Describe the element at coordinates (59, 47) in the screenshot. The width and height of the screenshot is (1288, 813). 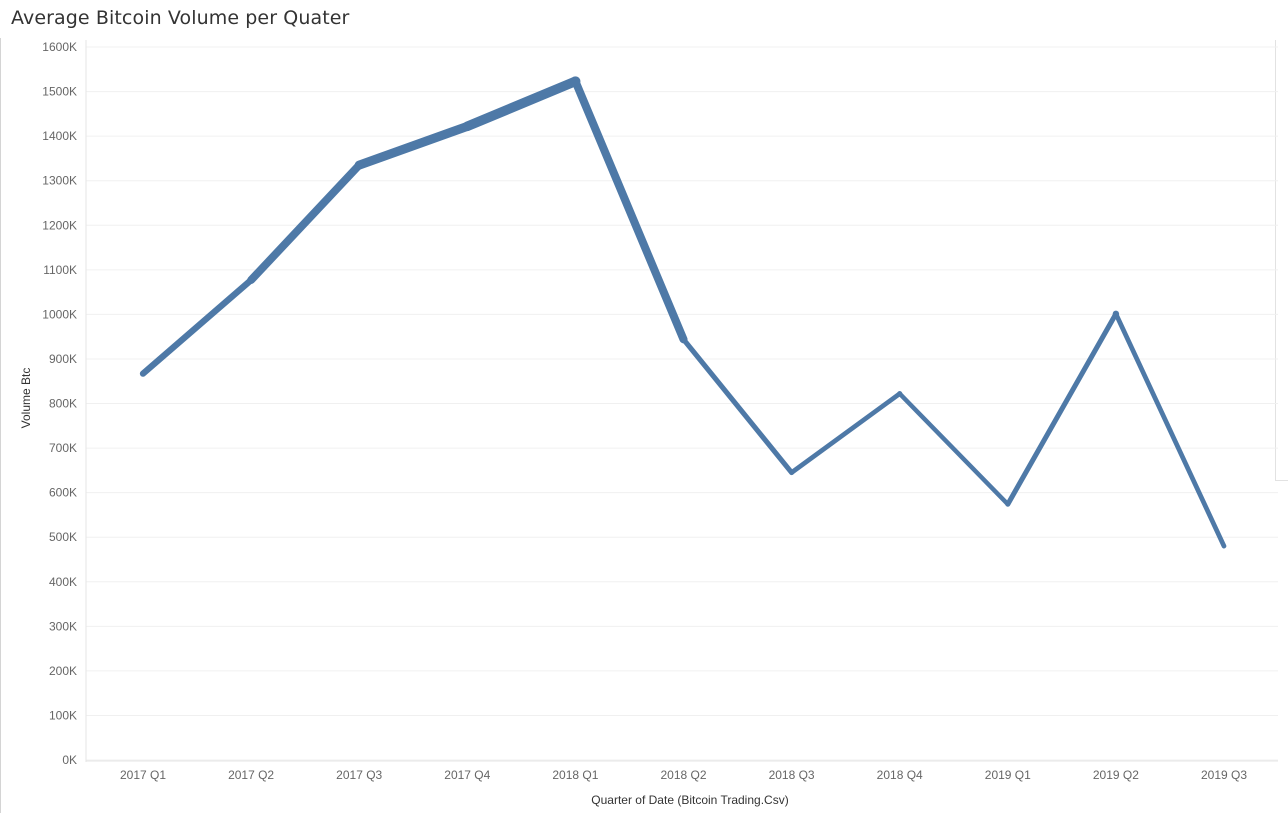
I see `y-tick-label: 1600K` at that location.